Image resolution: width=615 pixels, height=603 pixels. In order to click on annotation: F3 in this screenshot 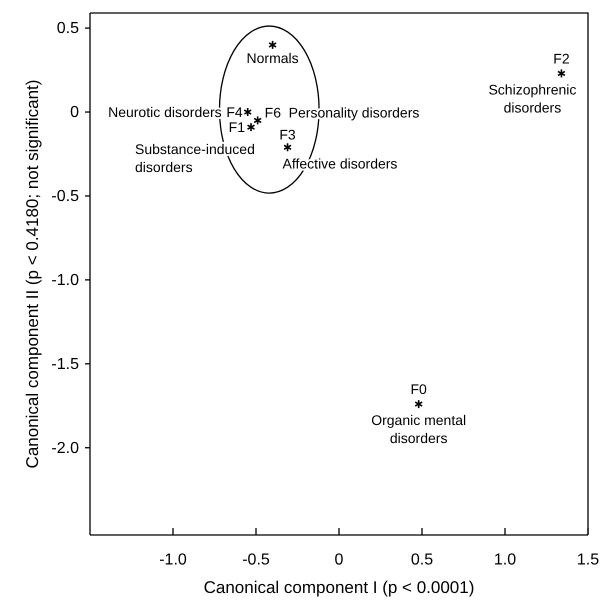, I will do `click(287, 134)`.